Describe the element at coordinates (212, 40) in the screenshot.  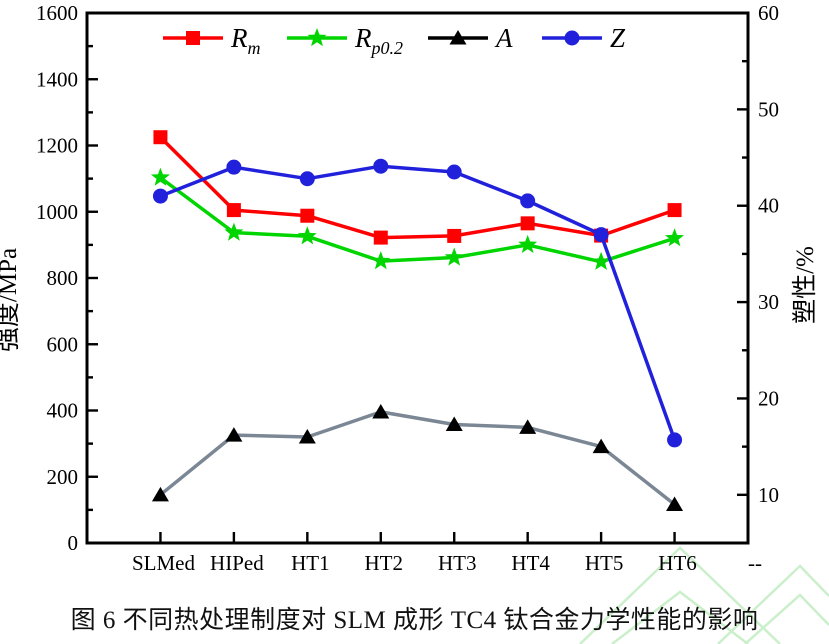
I see `legend-entry-Rm: Rm` at that location.